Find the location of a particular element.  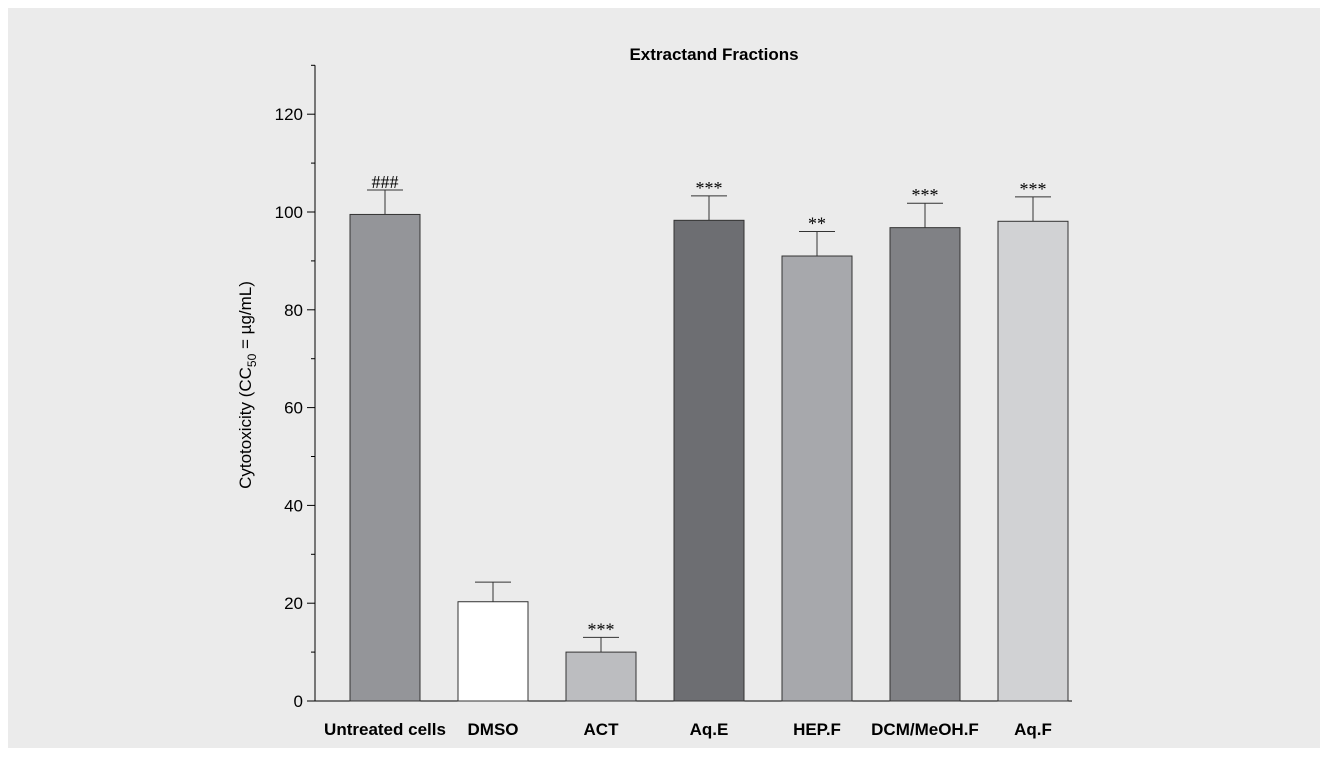

y-tick-label: 80 is located at coordinates (293, 310).